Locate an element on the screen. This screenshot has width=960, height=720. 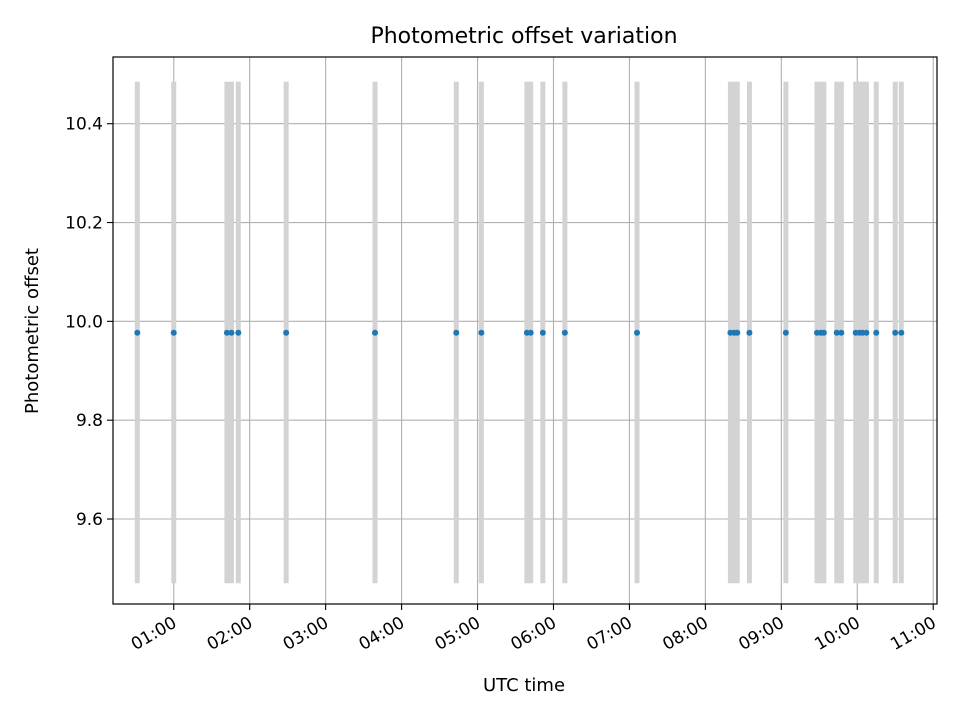
x-tick-label: 03:00 is located at coordinates (306, 634).